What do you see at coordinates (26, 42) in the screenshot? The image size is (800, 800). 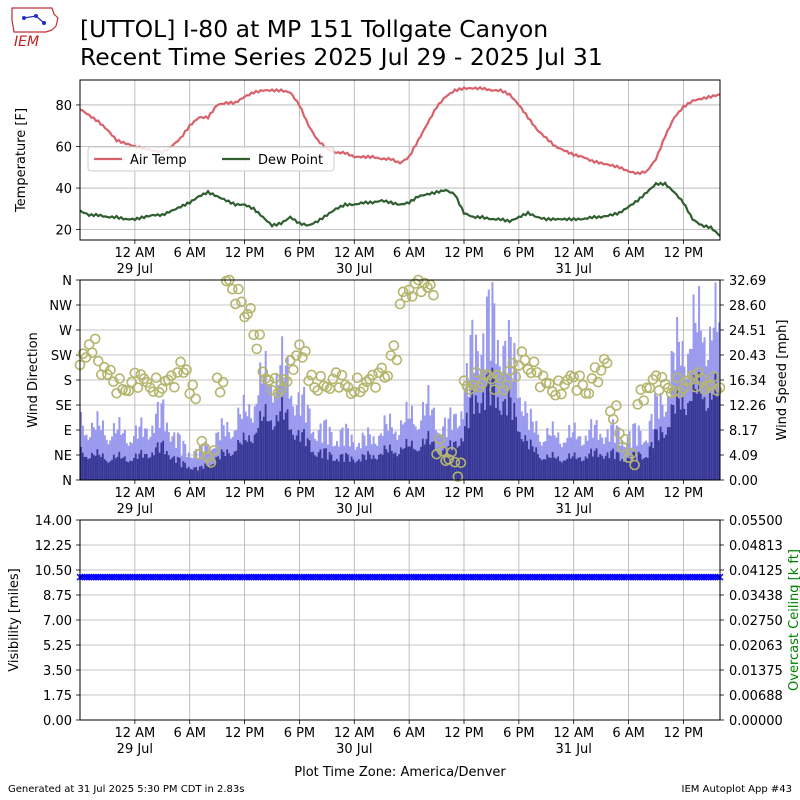 I see `iem-logo-text: IEM` at bounding box center [26, 42].